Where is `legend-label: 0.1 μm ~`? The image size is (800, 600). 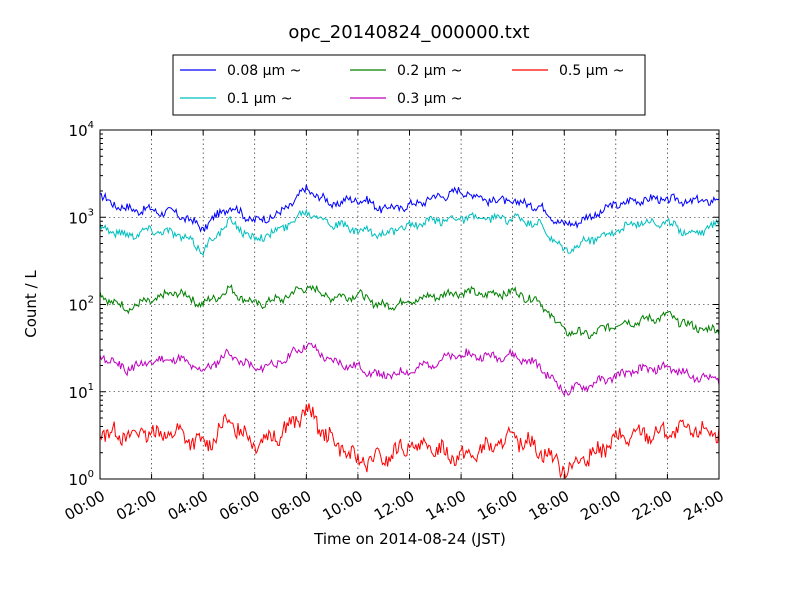 legend-label: 0.1 μm ~ is located at coordinates (259, 99).